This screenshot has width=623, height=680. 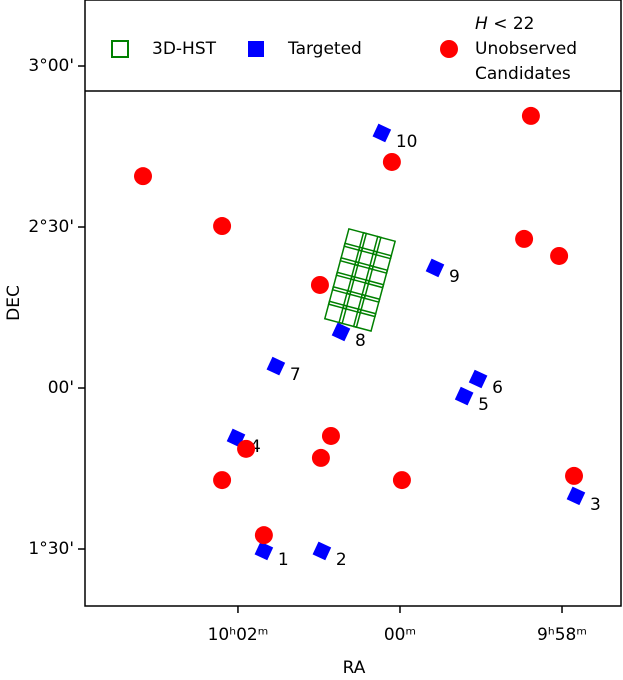 What do you see at coordinates (341, 560) in the screenshot?
I see `point-label: 2` at bounding box center [341, 560].